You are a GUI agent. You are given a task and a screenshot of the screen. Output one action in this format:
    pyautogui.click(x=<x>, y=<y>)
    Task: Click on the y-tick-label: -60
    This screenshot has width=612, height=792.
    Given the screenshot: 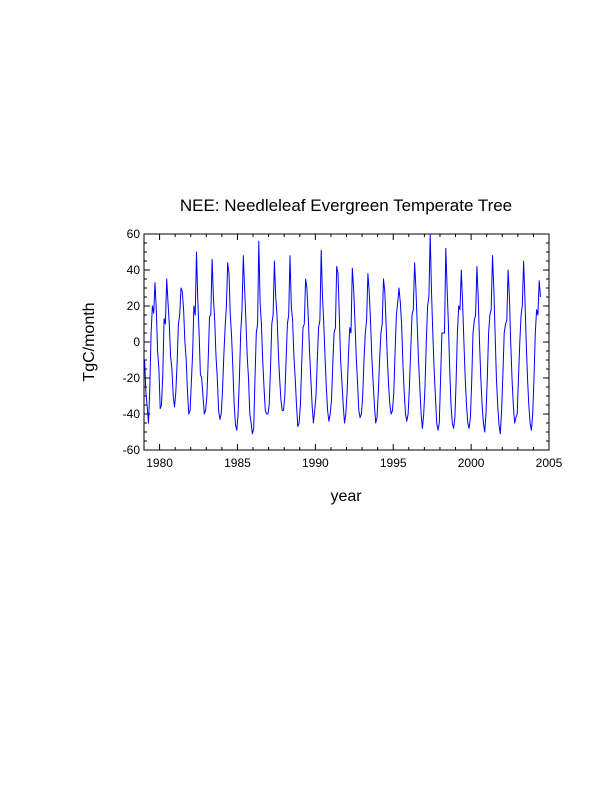 What is the action you would take?
    pyautogui.click(x=132, y=450)
    